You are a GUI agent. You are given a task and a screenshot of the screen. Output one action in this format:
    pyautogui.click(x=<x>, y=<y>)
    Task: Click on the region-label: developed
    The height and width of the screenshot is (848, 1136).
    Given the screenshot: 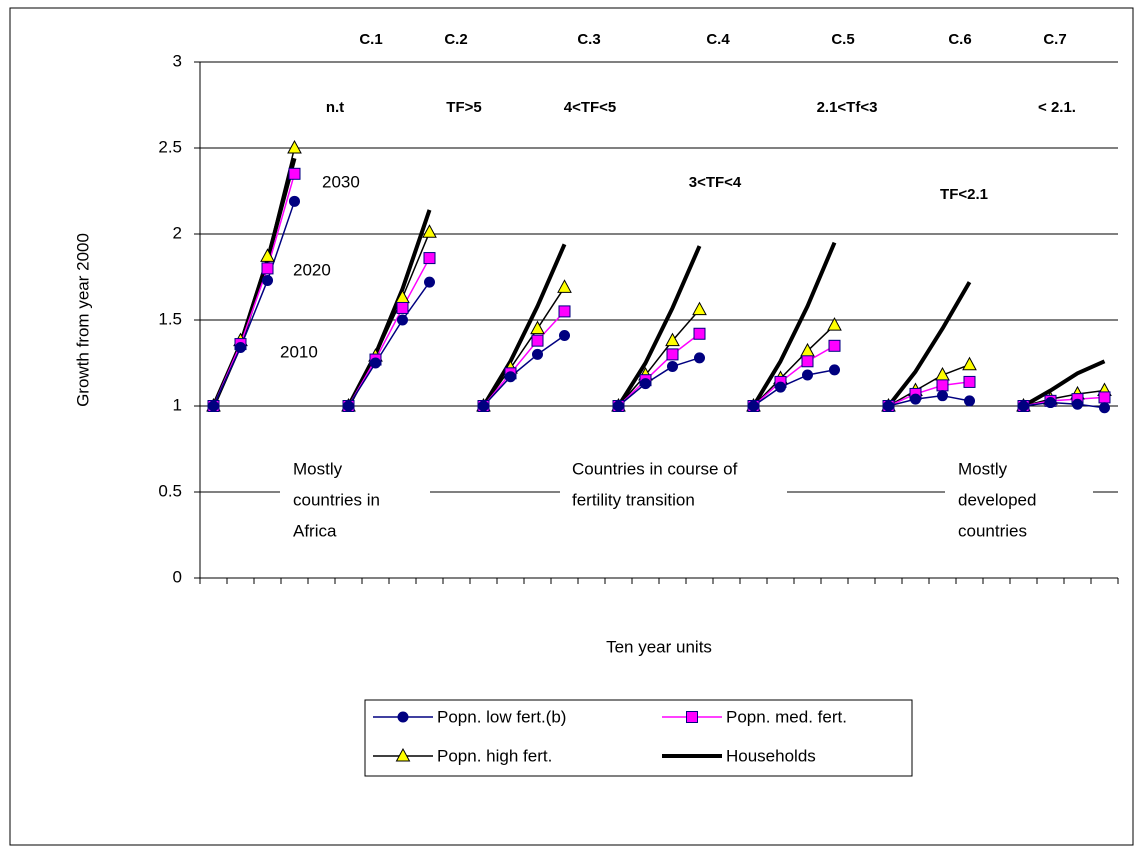 What is the action you would take?
    pyautogui.click(x=997, y=499)
    